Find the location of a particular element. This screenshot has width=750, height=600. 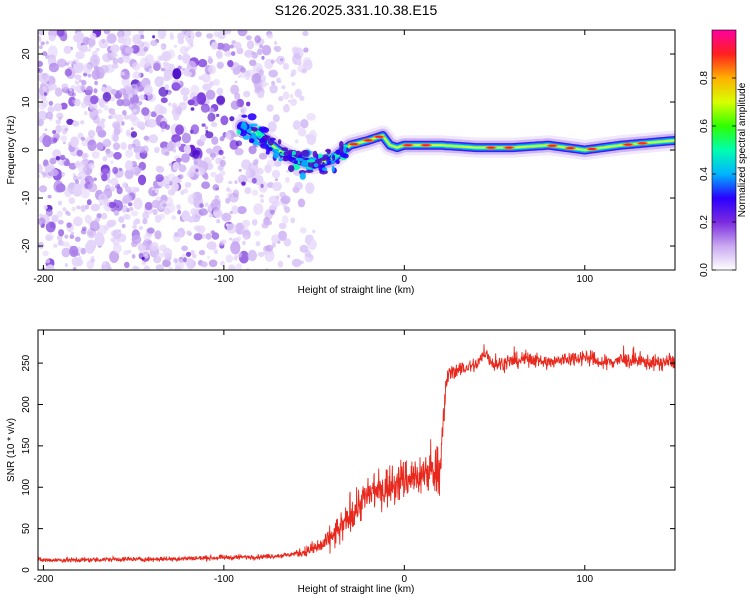

colorbar-tick-label: 0.8 is located at coordinates (704, 78).